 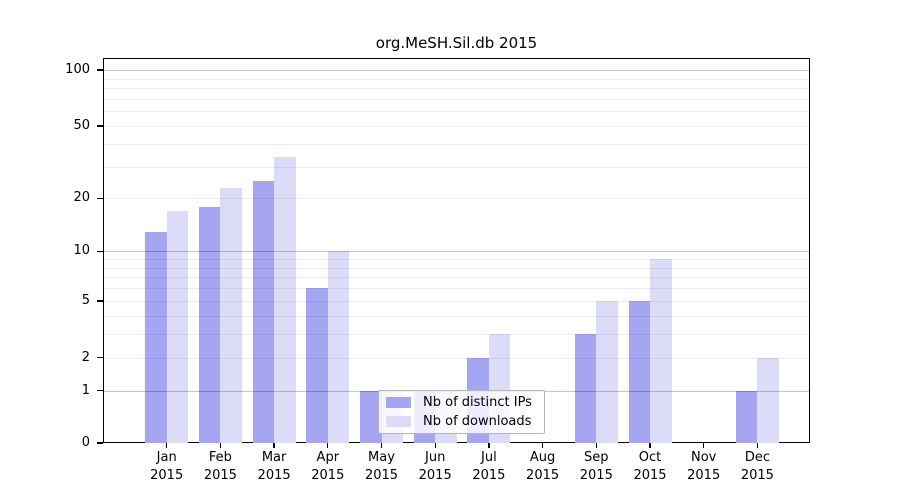 What do you see at coordinates (398, 402) in the screenshot?
I see `legend-swatch-distinct-ips` at bounding box center [398, 402].